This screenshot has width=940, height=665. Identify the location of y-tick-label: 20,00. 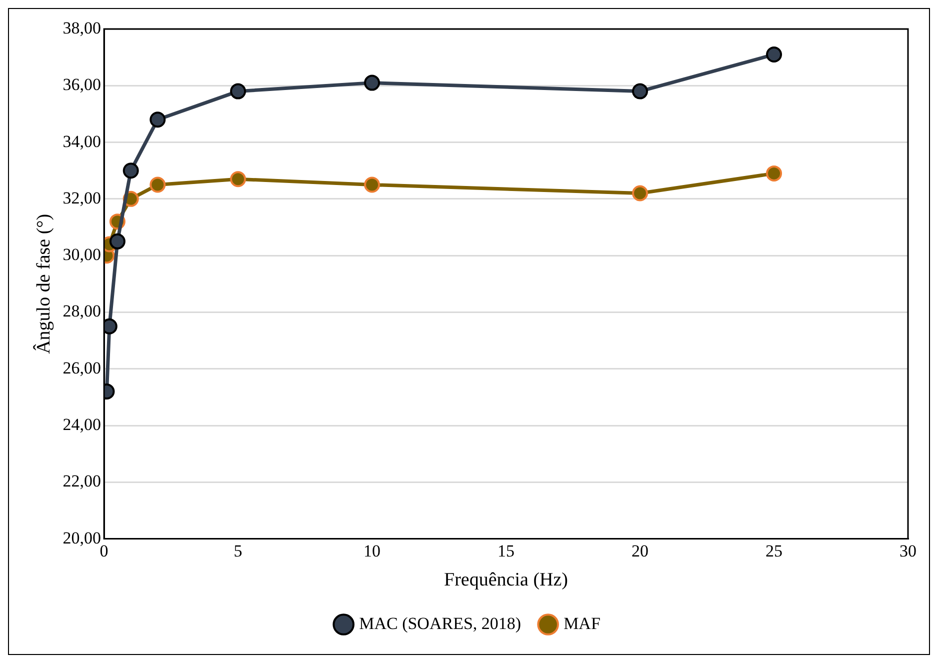
(82, 538).